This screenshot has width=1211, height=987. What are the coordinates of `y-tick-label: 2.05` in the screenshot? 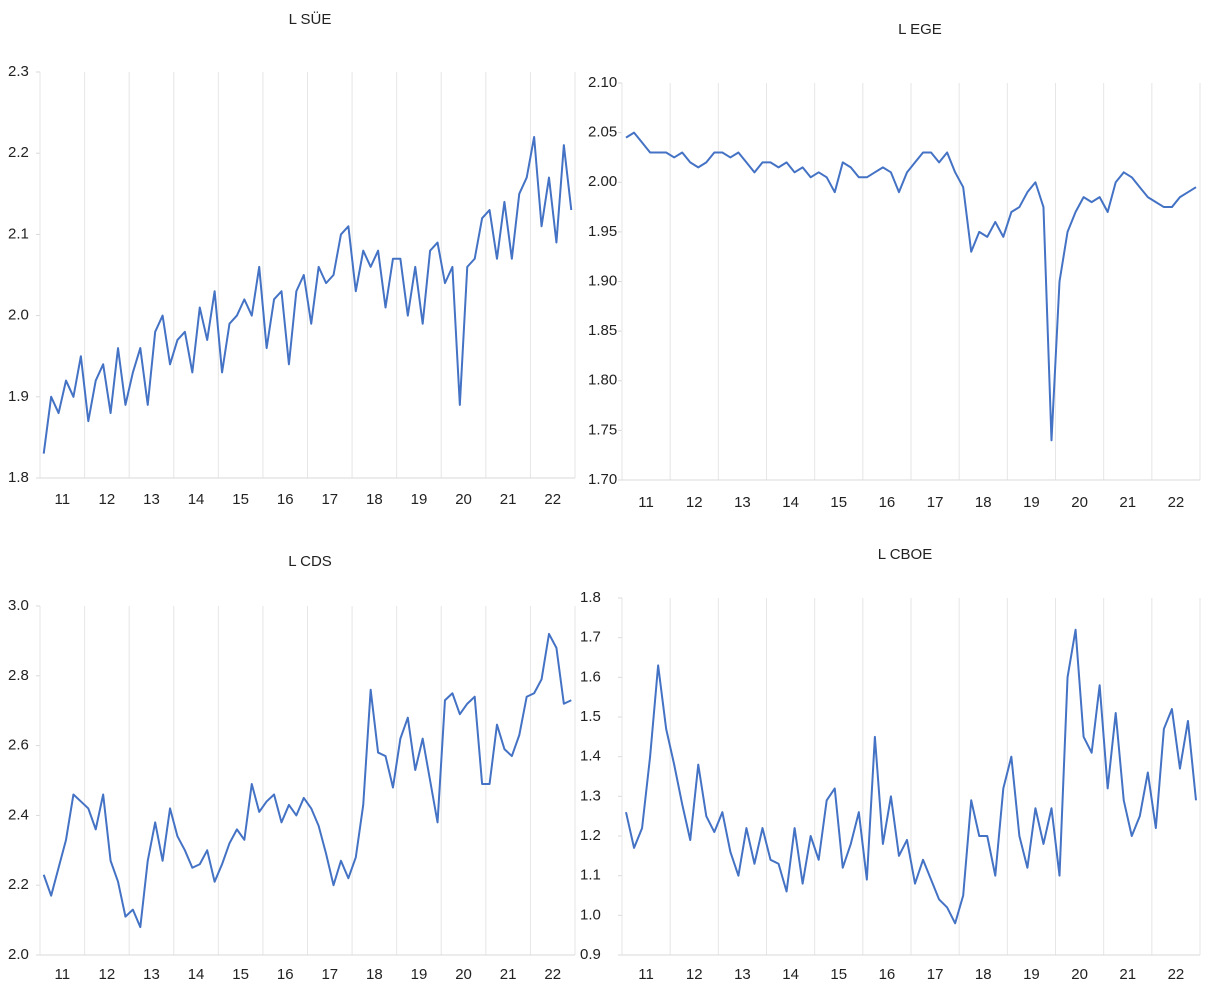 It's located at (602, 132).